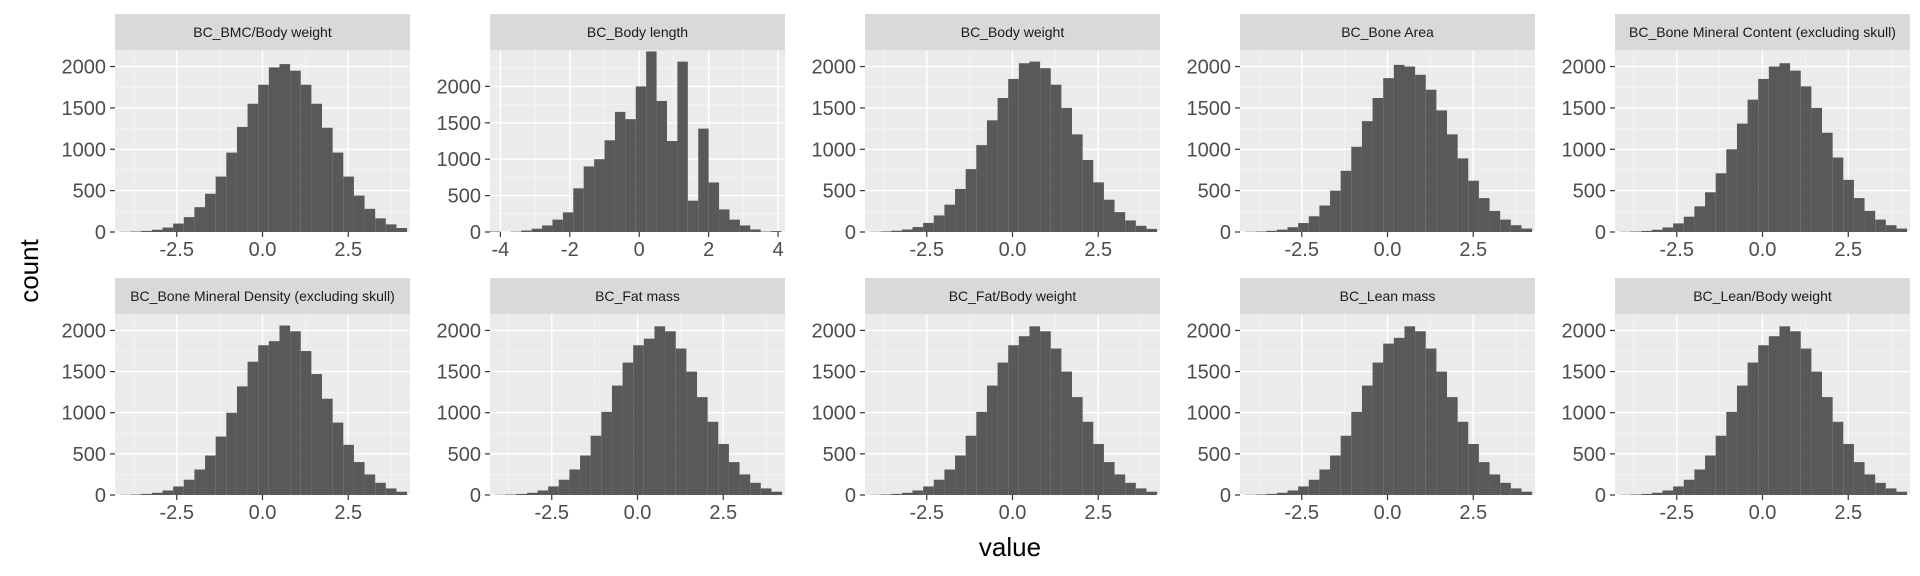 Image resolution: width=1920 pixels, height=576 pixels. What do you see at coordinates (637, 32) in the screenshot?
I see `facet-title: BC_Body length` at bounding box center [637, 32].